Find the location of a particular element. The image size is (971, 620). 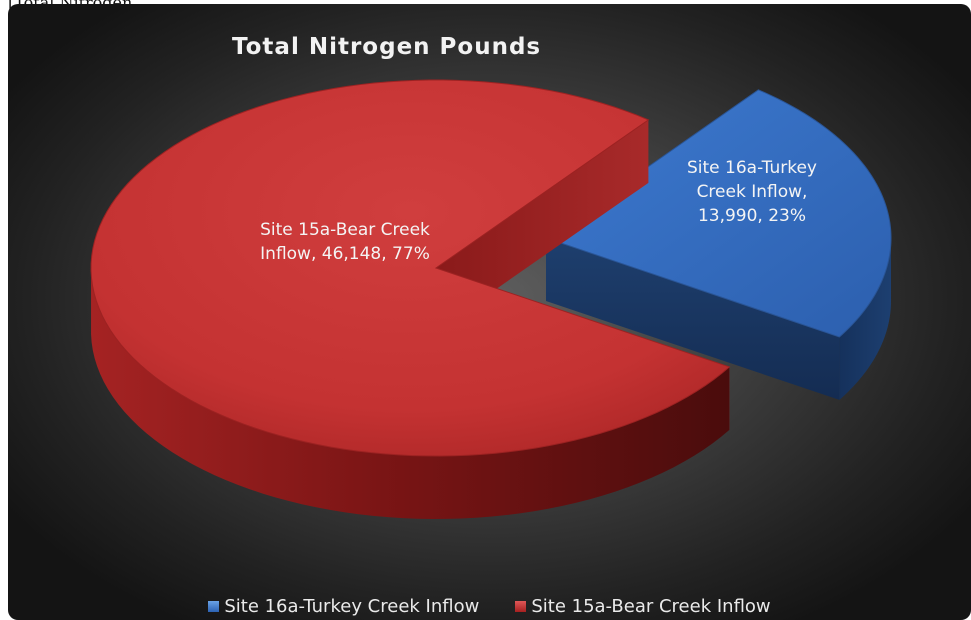

legend-swatch-red is located at coordinates (521, 606).